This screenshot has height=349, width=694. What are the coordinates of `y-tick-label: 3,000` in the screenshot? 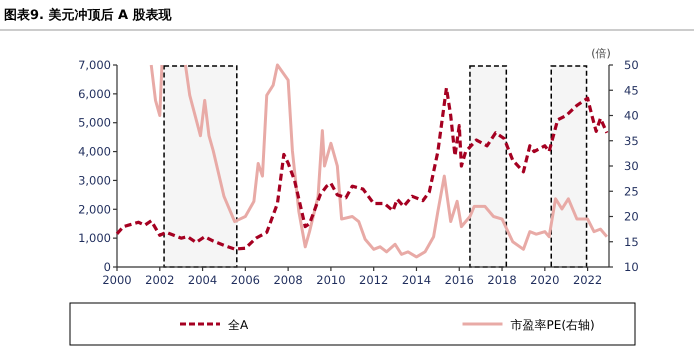 It's located at (94, 180).